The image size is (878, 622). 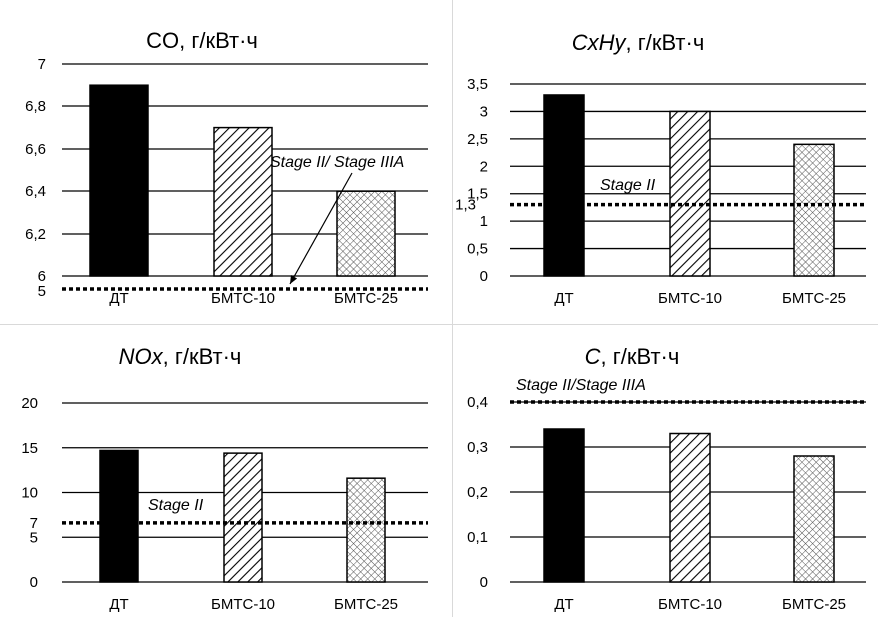 I want to click on y-tick-label: 5, so click(x=34, y=537).